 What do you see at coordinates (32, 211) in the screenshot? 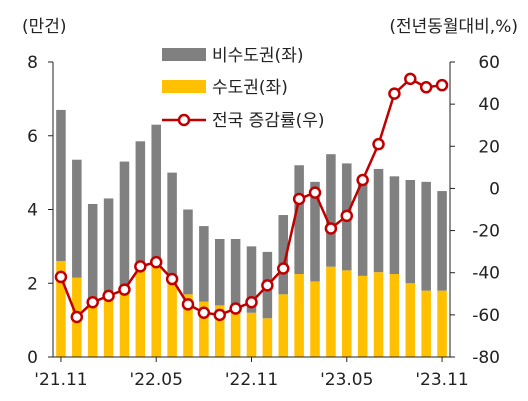
I see `left-tick-label-4: 4` at bounding box center [32, 211].